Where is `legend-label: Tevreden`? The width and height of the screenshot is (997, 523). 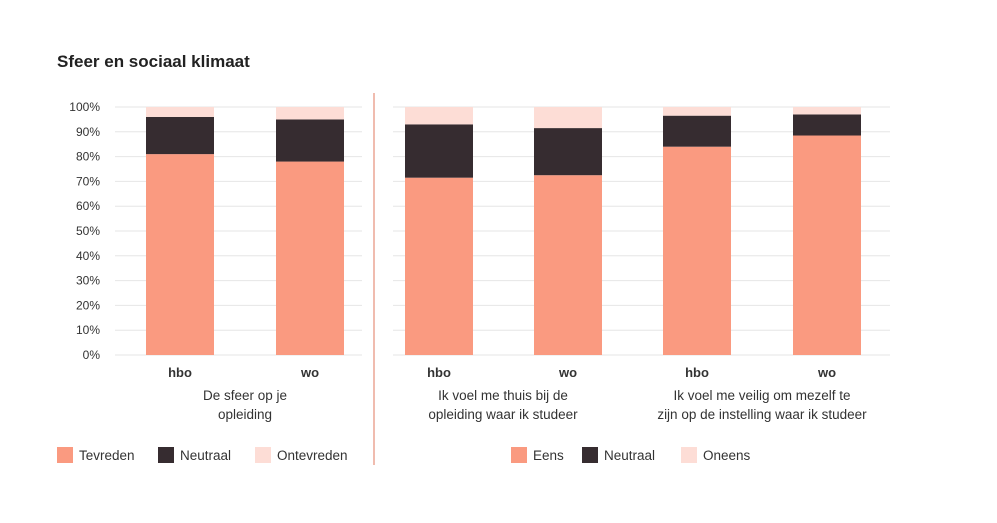
legend-label: Tevreden is located at coordinates (107, 455).